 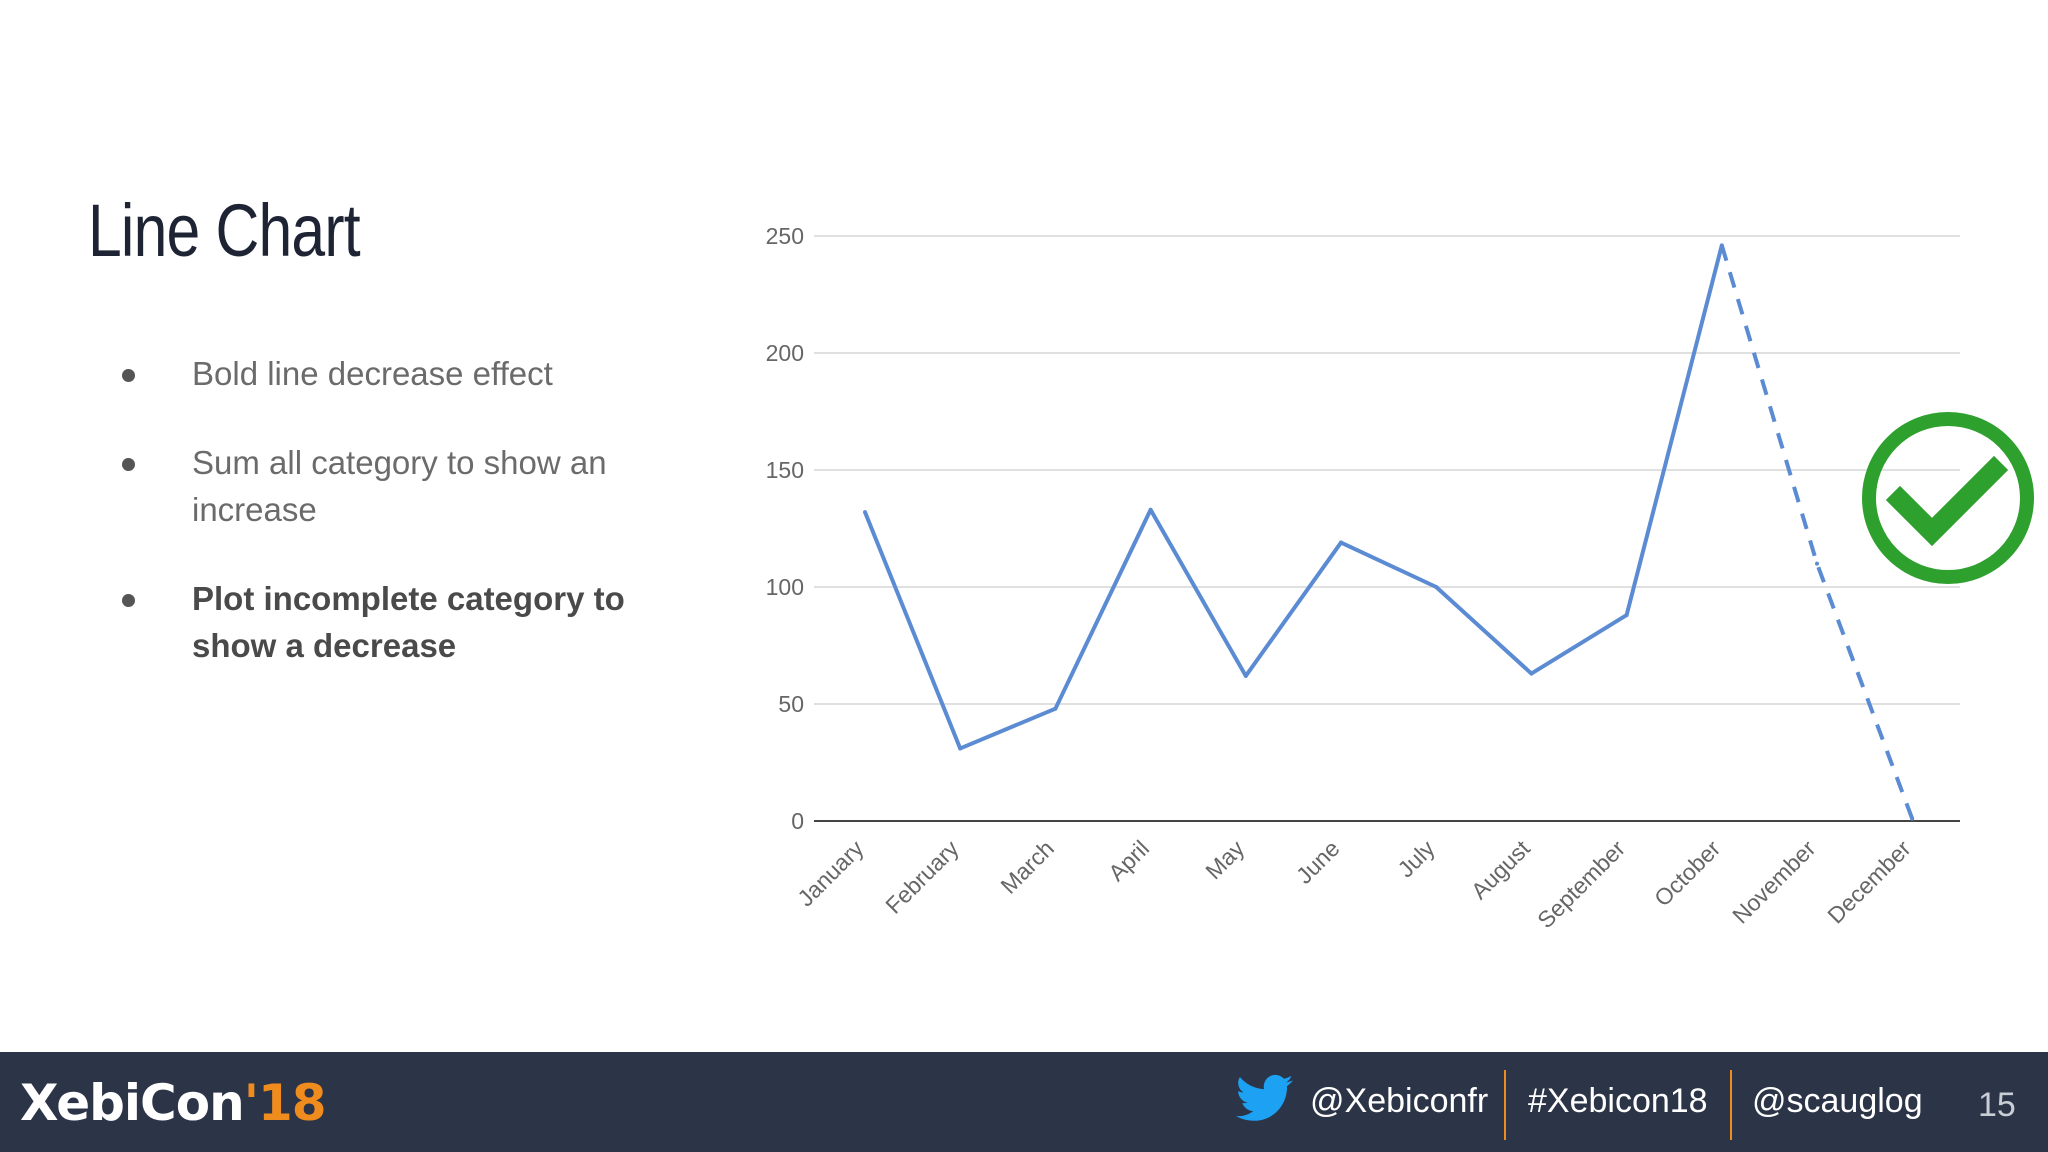 I want to click on twitter-handle: @Xebiconfr, so click(x=1399, y=1101).